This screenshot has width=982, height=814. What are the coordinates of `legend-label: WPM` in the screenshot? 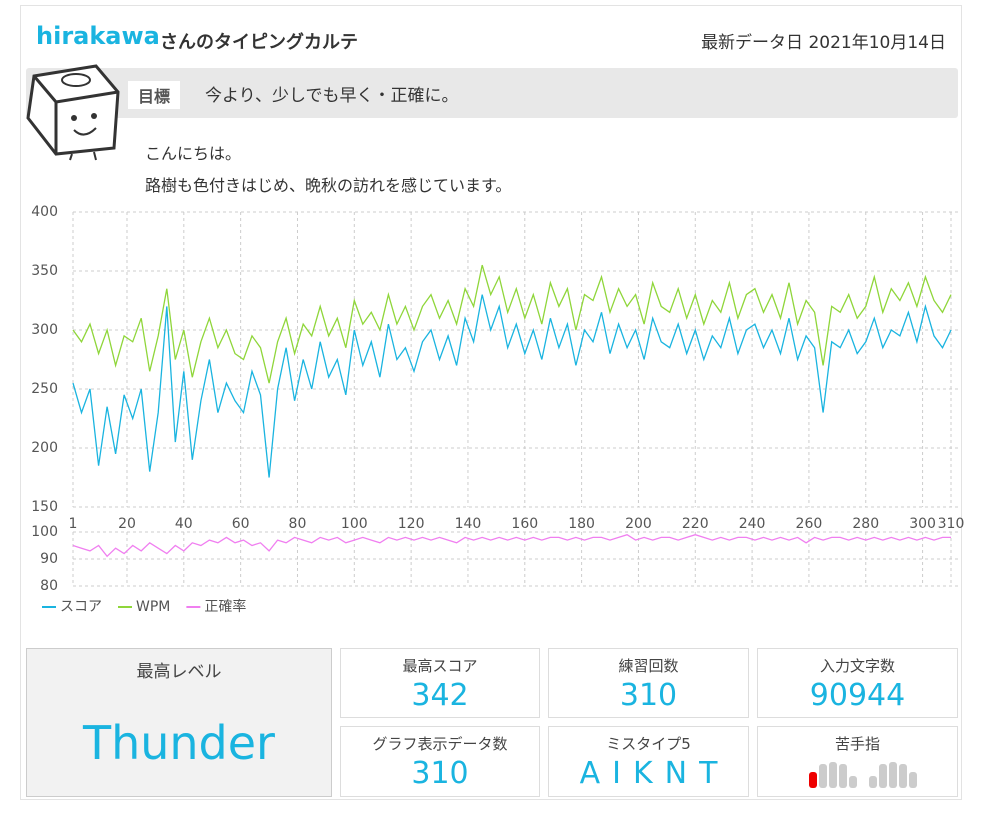 It's located at (153, 607).